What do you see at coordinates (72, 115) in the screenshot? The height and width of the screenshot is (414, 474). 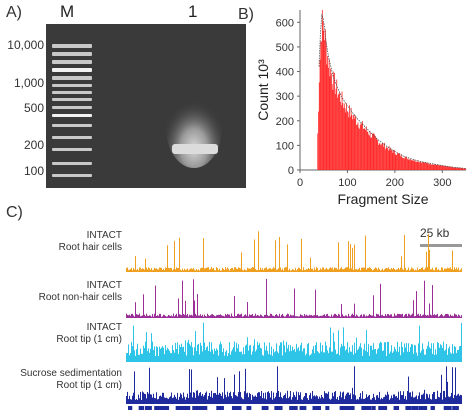 I see `ladder-band` at bounding box center [72, 115].